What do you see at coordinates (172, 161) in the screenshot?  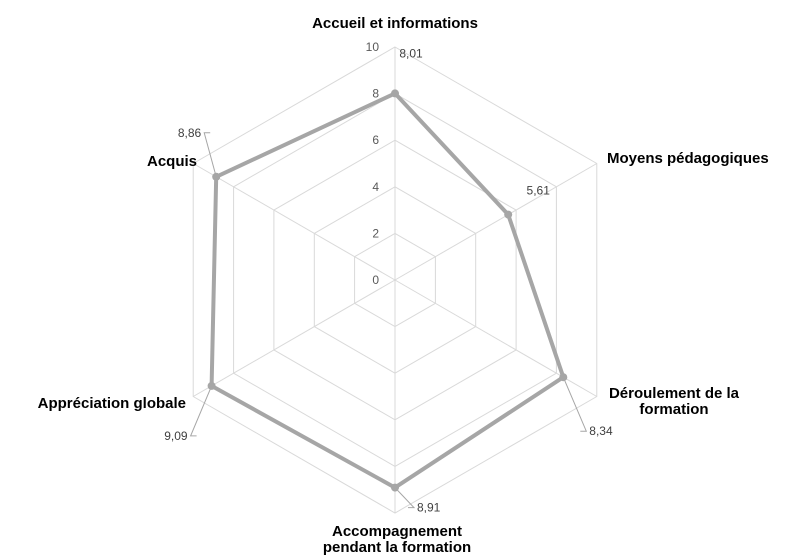 I see `category-label: Acquis` at bounding box center [172, 161].